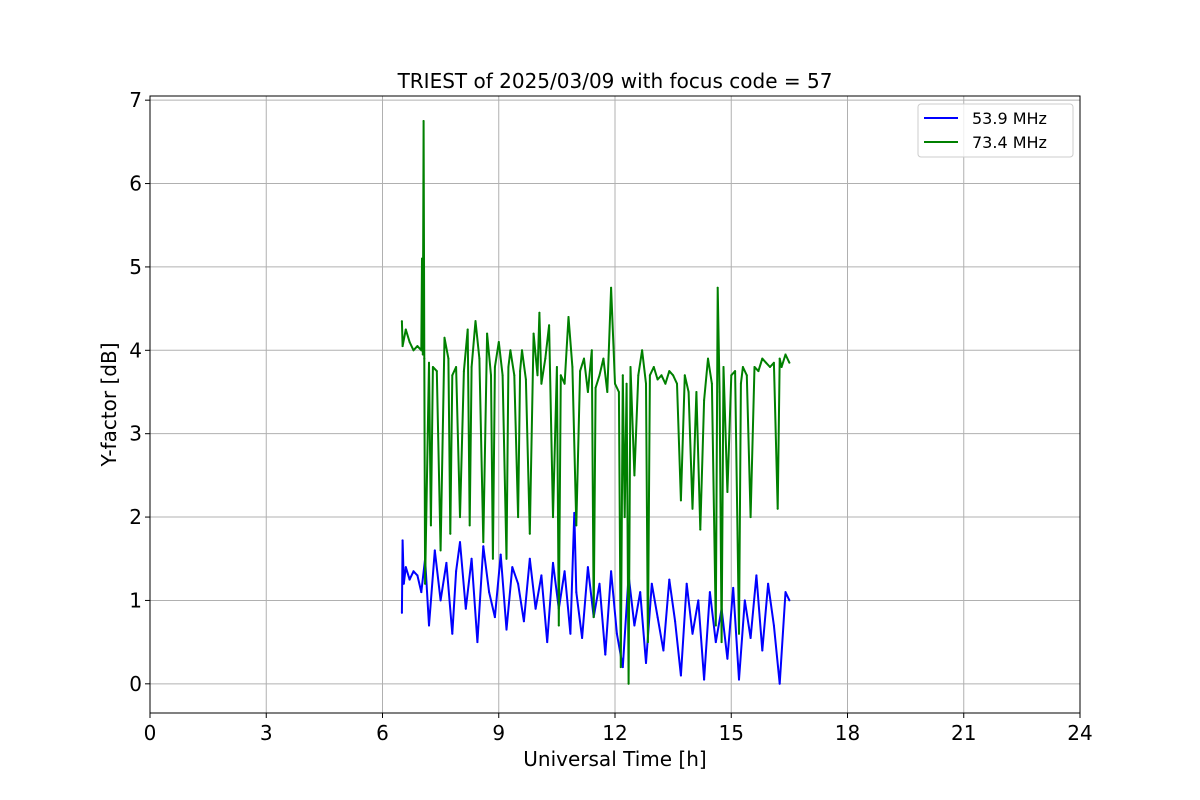  Describe the element at coordinates (731, 733) in the screenshot. I see `x-tick-label-5: 15` at that location.